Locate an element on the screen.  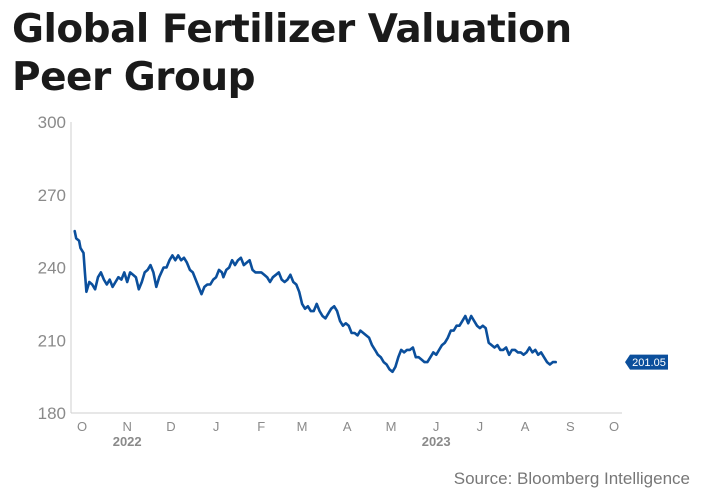
x-tick-label: S is located at coordinates (570, 426).